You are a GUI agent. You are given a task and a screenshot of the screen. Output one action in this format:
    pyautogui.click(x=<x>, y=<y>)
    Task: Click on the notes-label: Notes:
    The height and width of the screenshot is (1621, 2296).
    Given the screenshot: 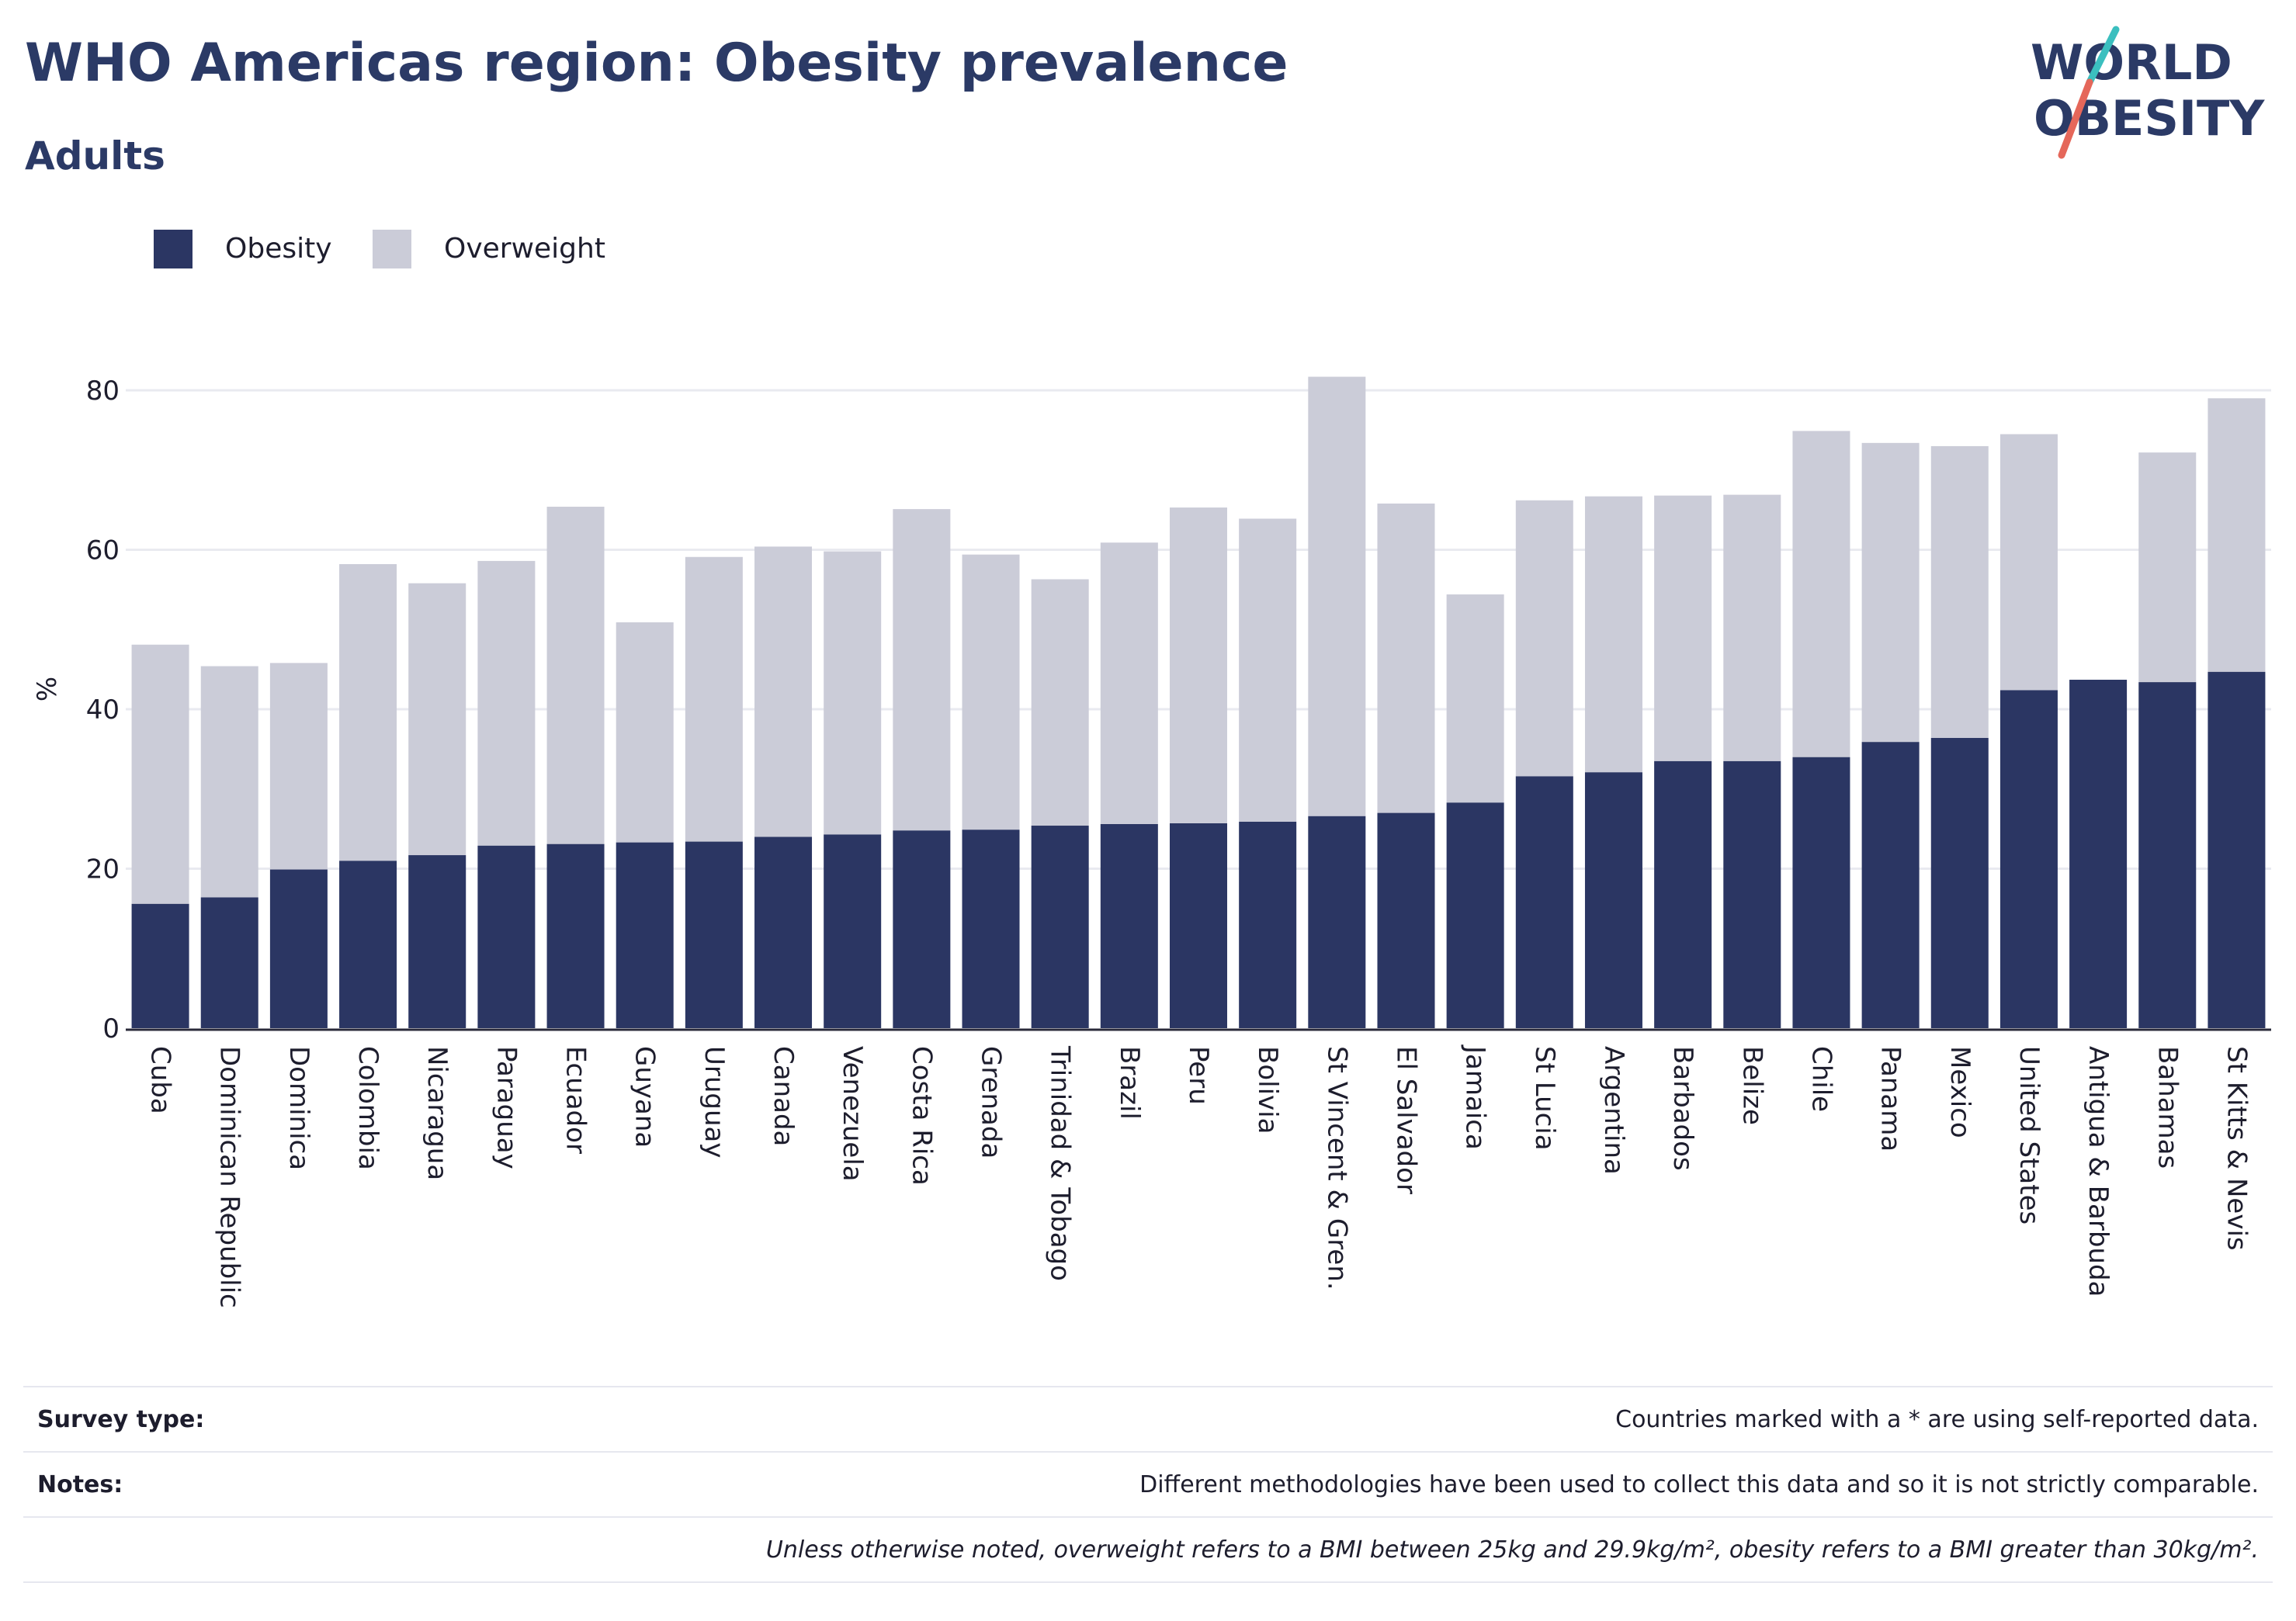 What is the action you would take?
    pyautogui.click(x=80, y=1484)
    